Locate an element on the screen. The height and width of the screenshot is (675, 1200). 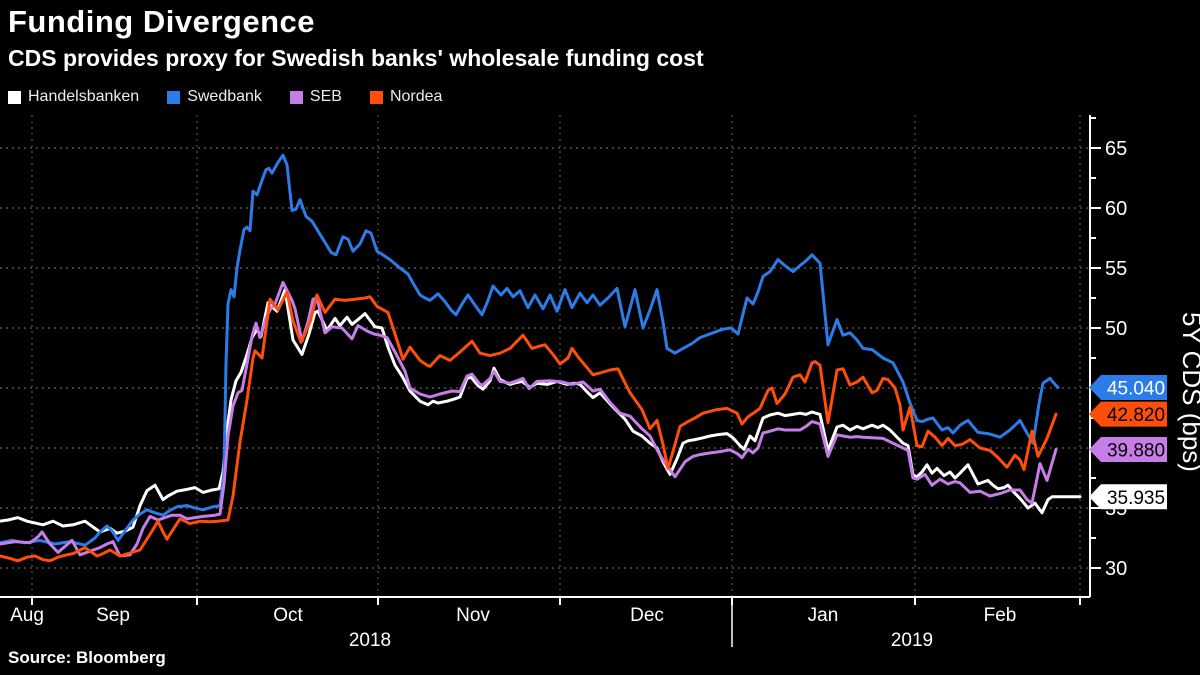
x-year-label: 2019 is located at coordinates (912, 640).